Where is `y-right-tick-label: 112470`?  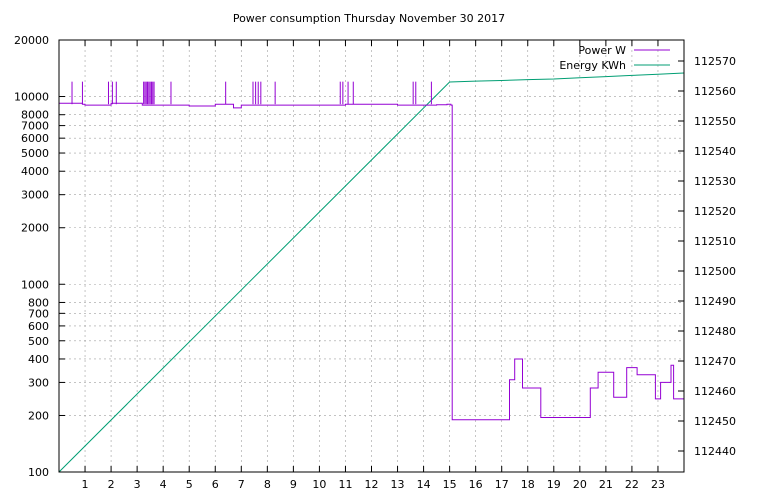
y-right-tick-label: 112470 is located at coordinates (715, 361).